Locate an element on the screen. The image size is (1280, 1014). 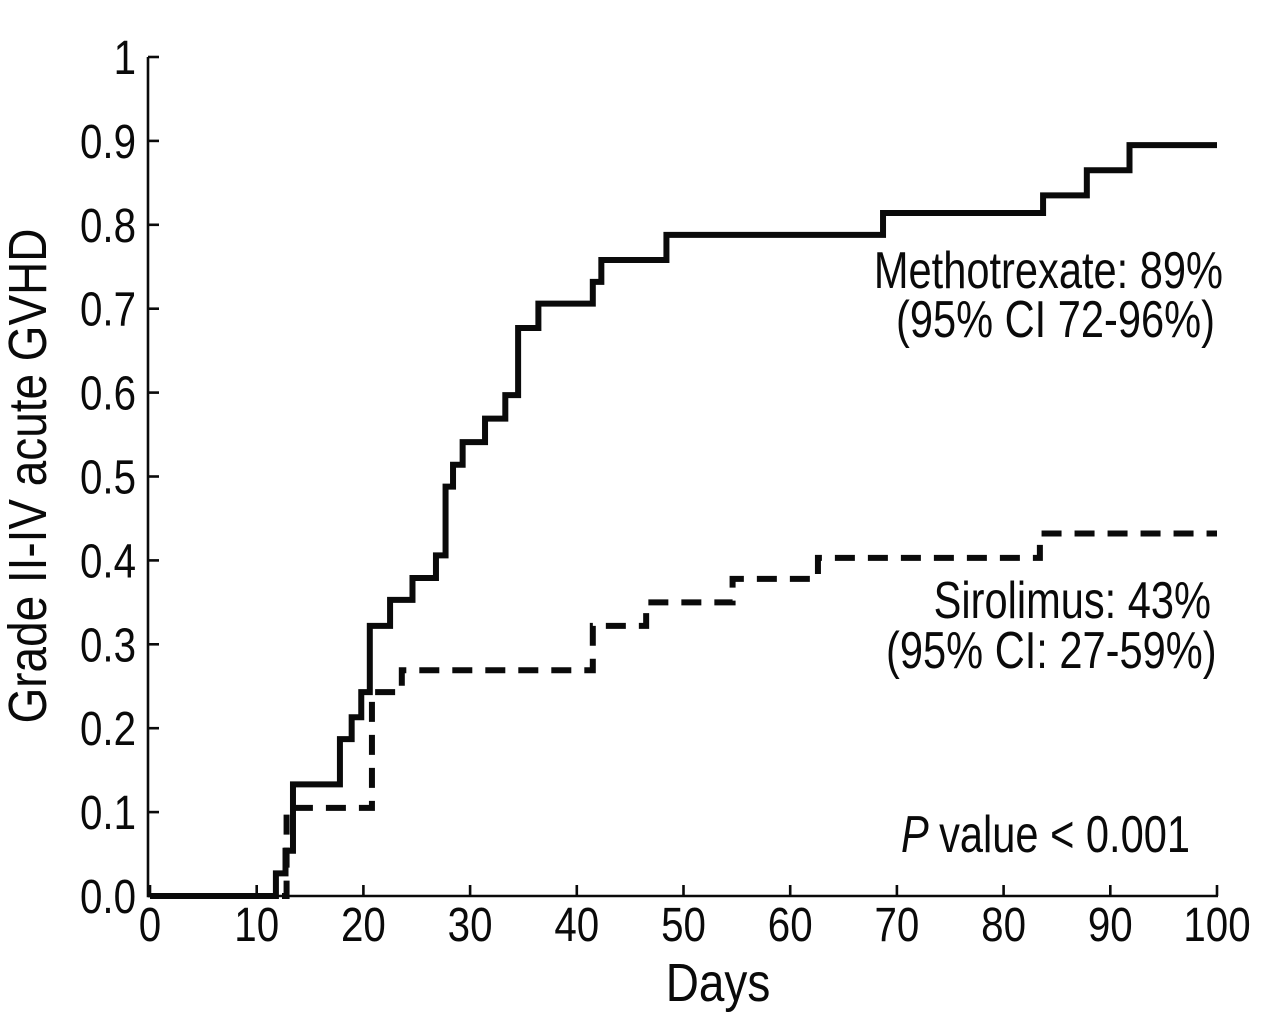
y-tick-label-group: 0.6 is located at coordinates (108, 393).